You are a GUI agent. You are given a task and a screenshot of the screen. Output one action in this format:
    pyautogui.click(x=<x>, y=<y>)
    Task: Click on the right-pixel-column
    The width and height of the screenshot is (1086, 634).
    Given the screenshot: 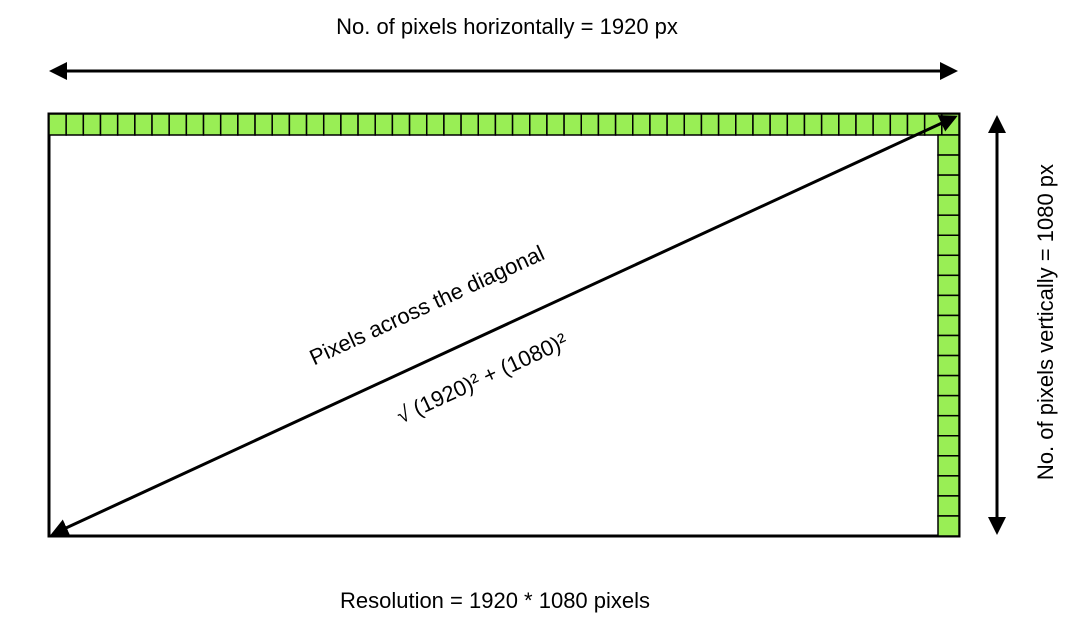 What is the action you would take?
    pyautogui.click(x=948, y=335)
    